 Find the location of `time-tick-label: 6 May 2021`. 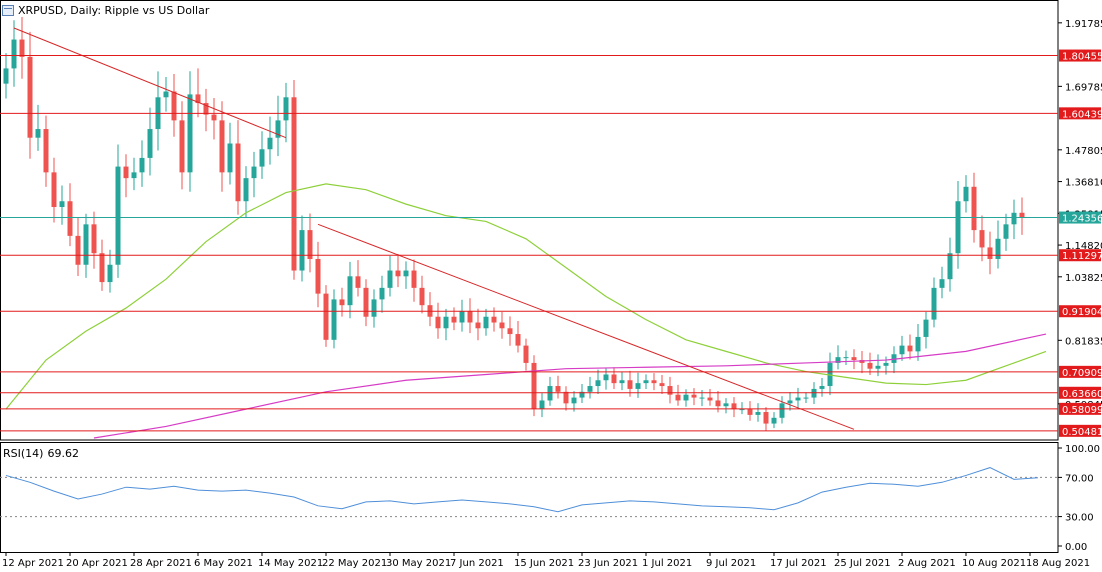

time-tick-label: 6 May 2021 is located at coordinates (223, 563).